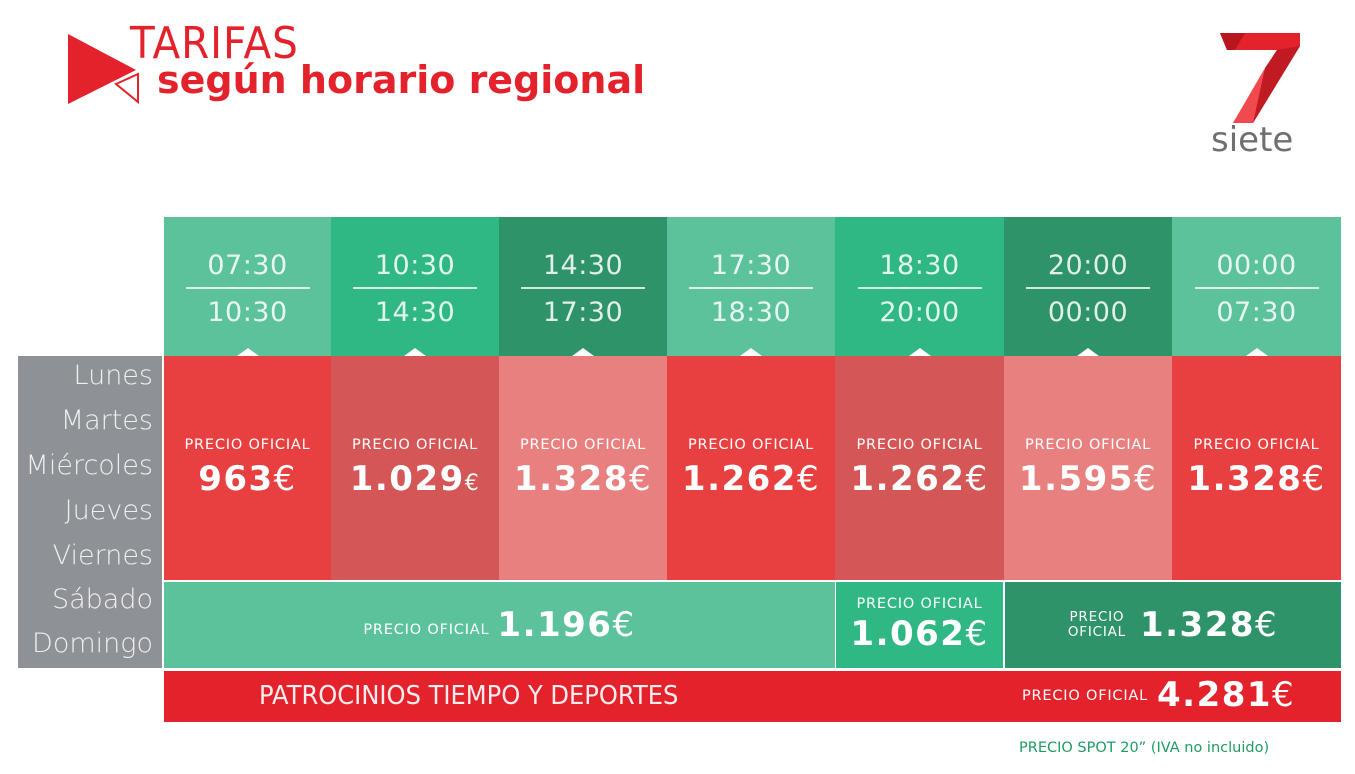 This screenshot has height=774, width=1355. What do you see at coordinates (102, 555) in the screenshot?
I see `day-label: Viernes` at bounding box center [102, 555].